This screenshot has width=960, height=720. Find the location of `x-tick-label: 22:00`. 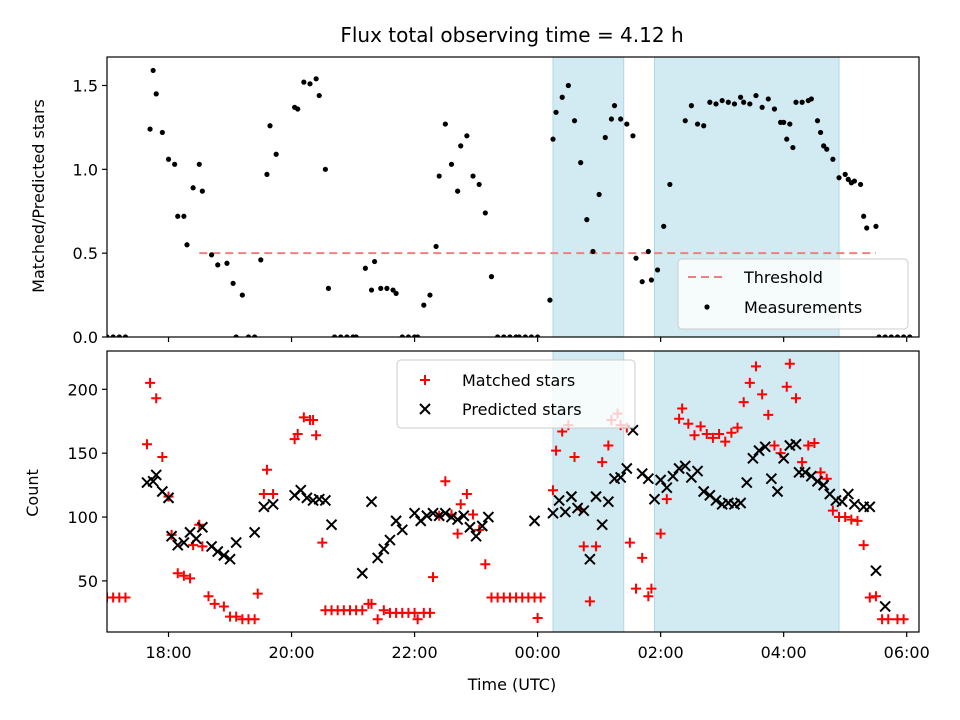

x-tick-label: 22:00 is located at coordinates (415, 652).